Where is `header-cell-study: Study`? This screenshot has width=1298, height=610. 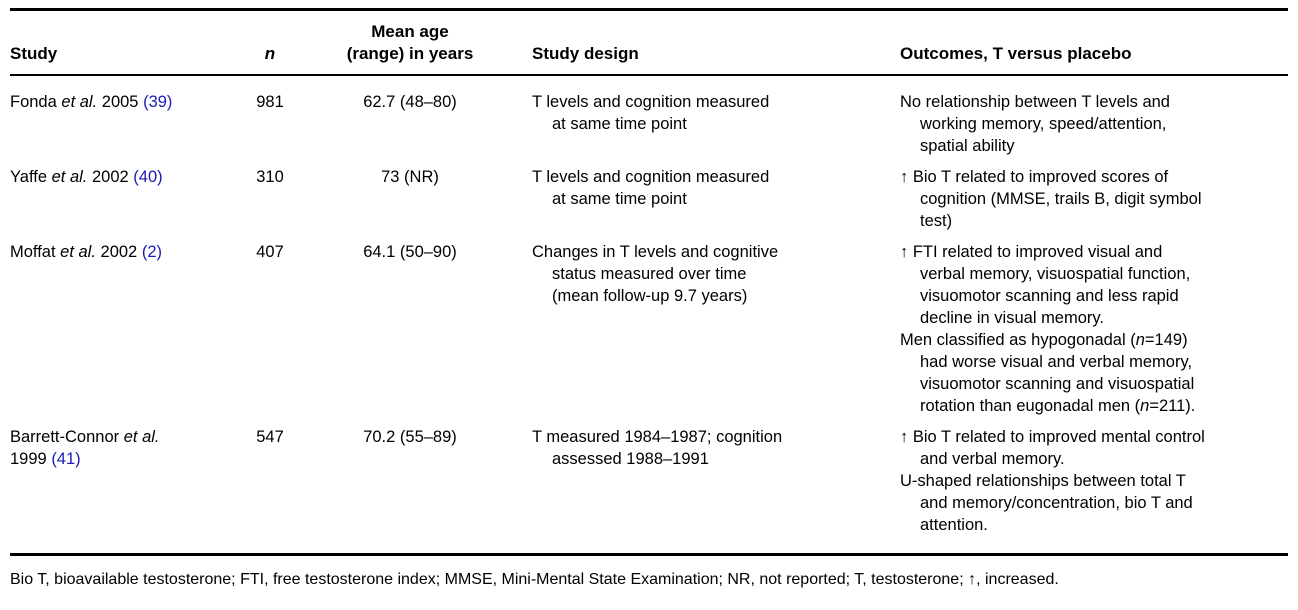
header-cell-study: Study is located at coordinates (34, 53).